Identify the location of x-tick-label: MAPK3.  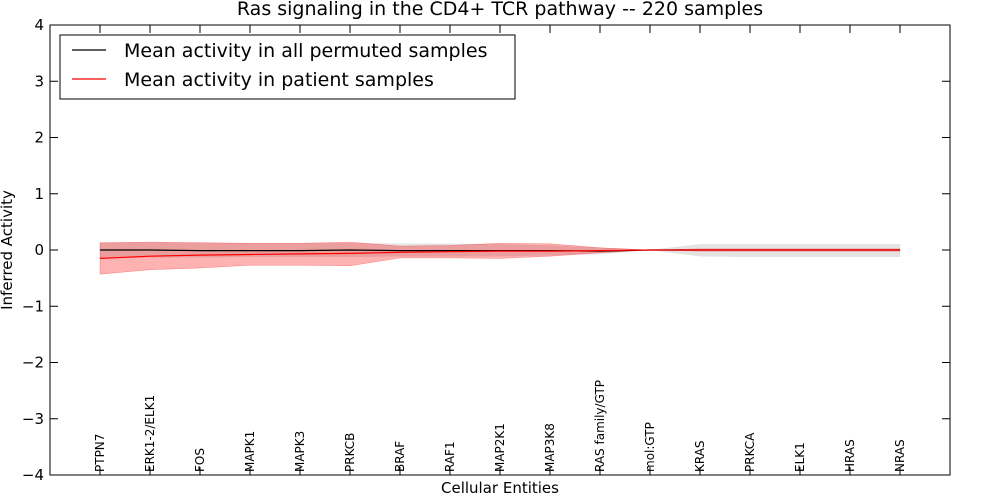
(300, 451).